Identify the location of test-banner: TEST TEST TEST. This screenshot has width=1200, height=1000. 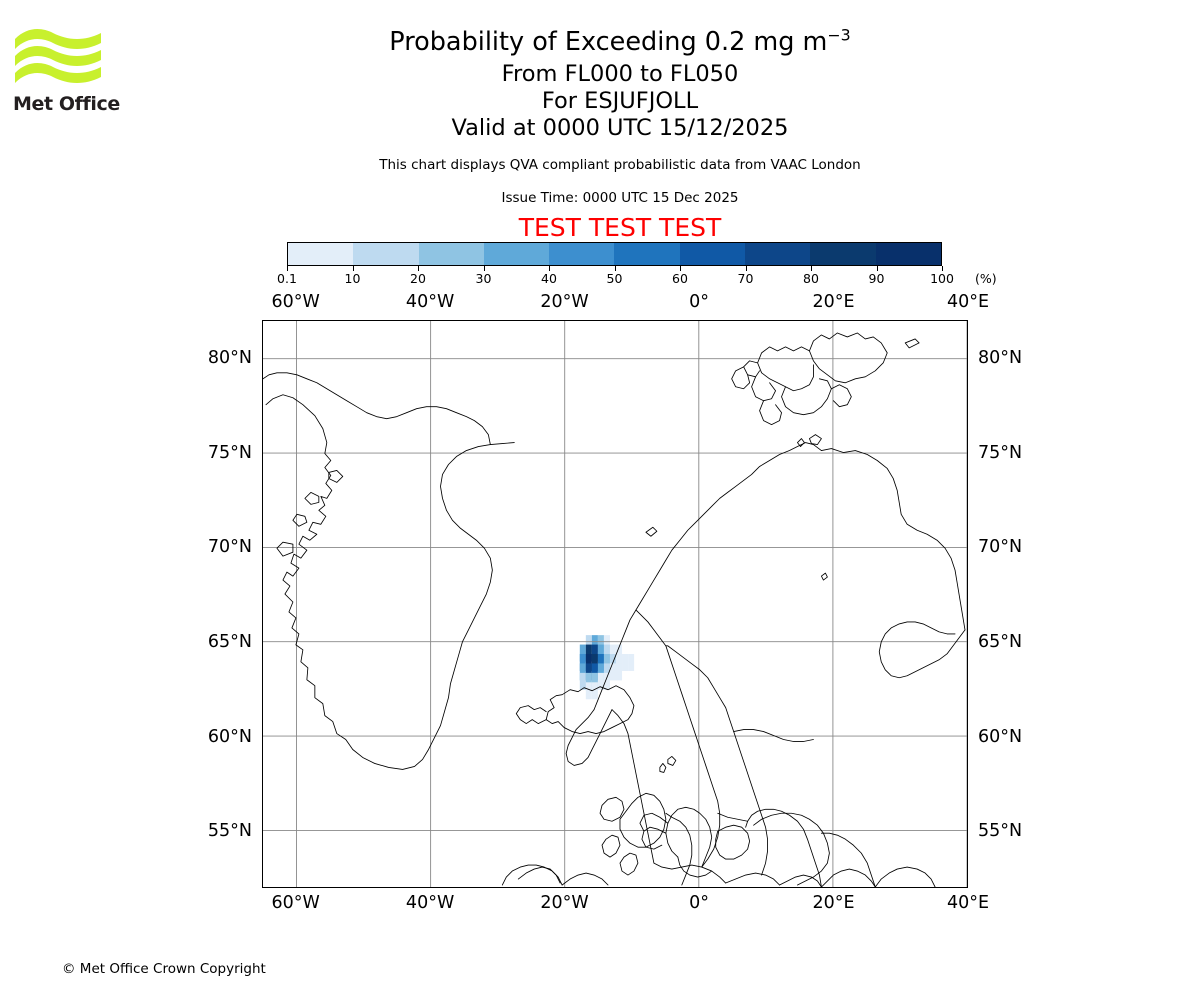
(620, 227).